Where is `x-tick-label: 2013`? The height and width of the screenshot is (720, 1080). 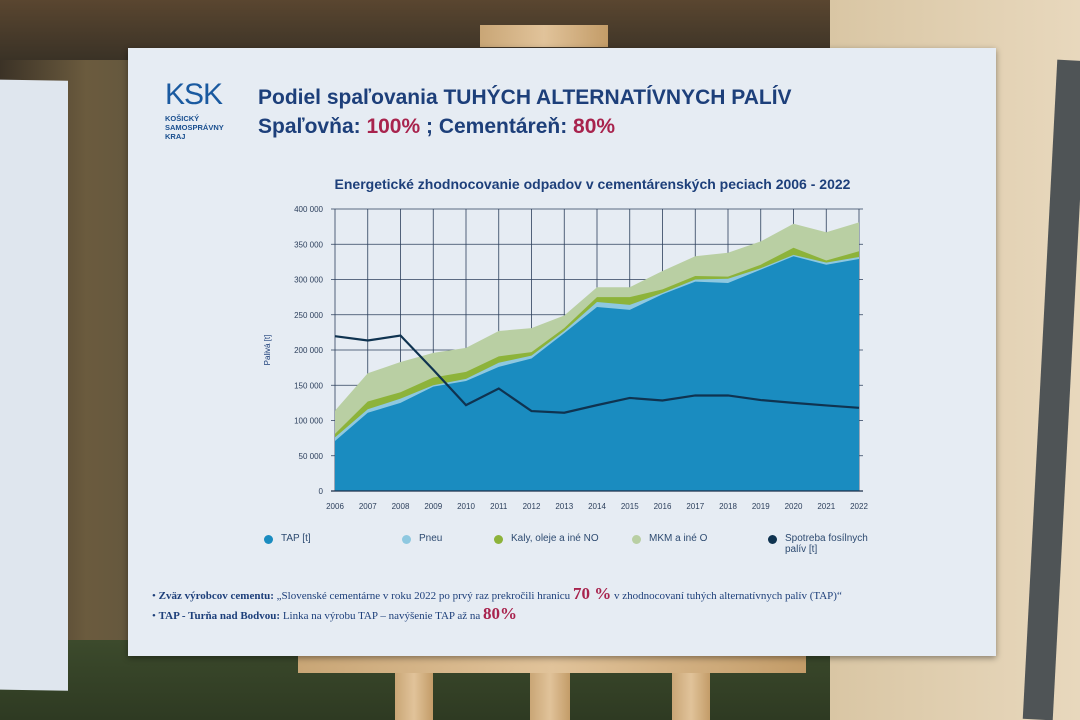 x-tick-label: 2013 is located at coordinates (564, 506).